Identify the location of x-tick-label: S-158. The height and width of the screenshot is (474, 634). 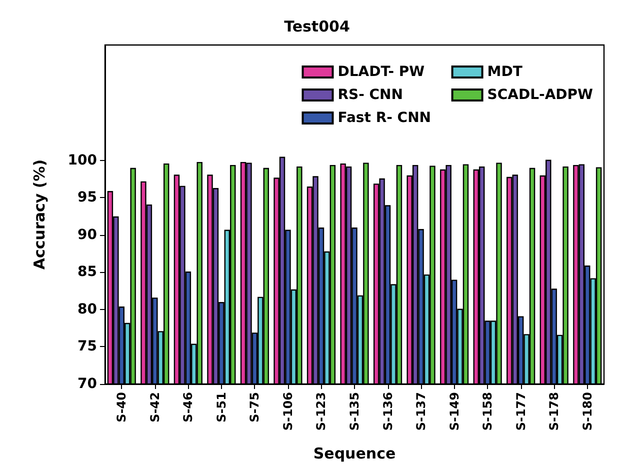
(487, 411).